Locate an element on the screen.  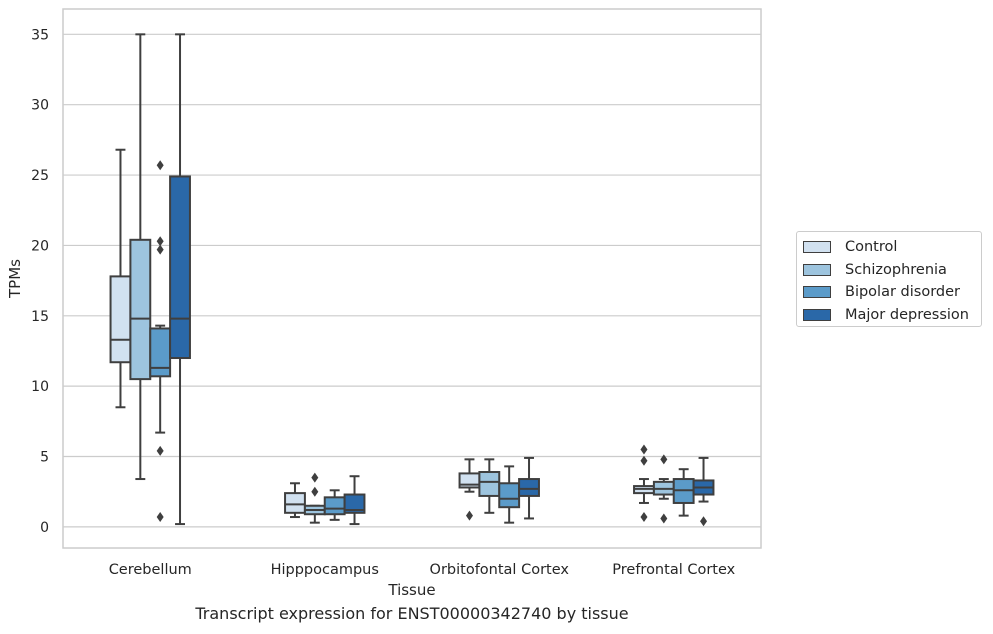
y-tick-label: 15 is located at coordinates (40, 317).